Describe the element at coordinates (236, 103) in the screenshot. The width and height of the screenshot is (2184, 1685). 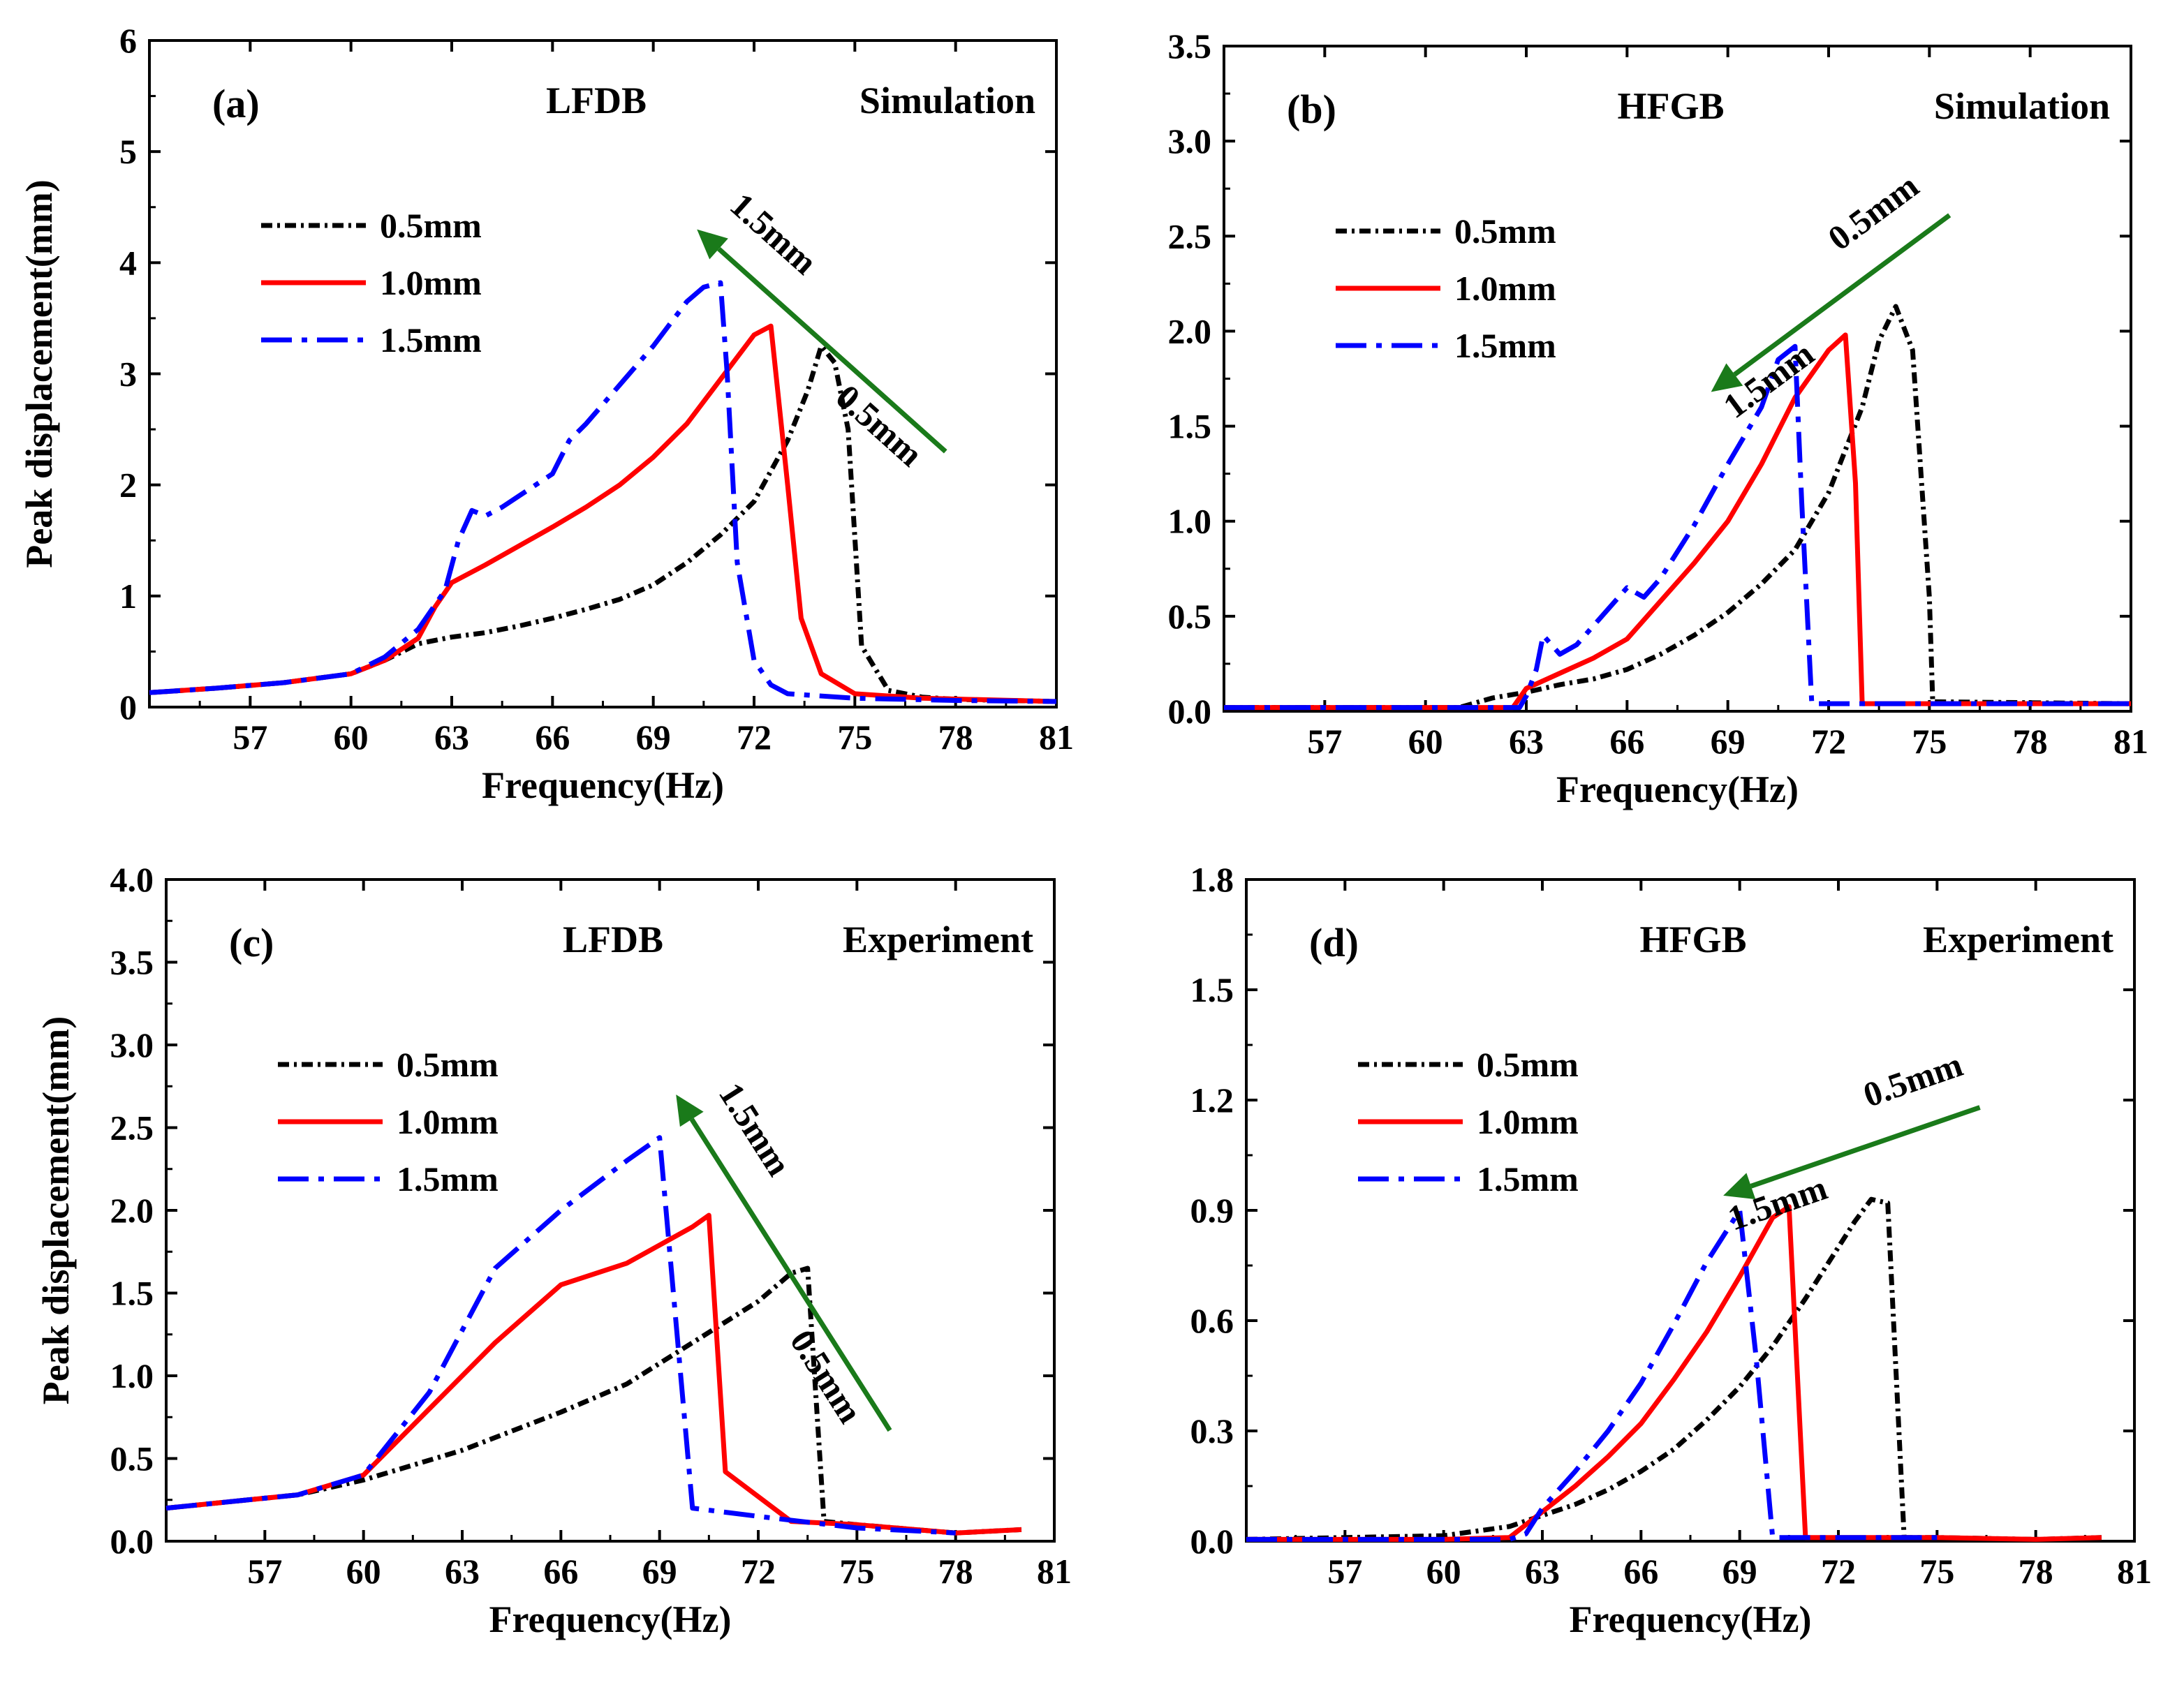
I see `panel-label: (a)` at that location.